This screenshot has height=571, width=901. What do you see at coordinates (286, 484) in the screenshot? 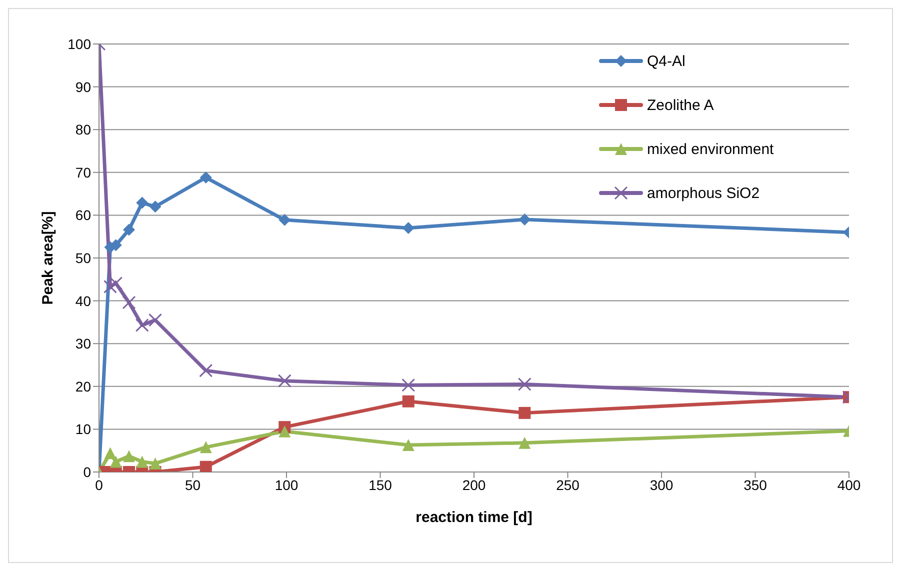
I see `x-tick-label: 100` at bounding box center [286, 484].